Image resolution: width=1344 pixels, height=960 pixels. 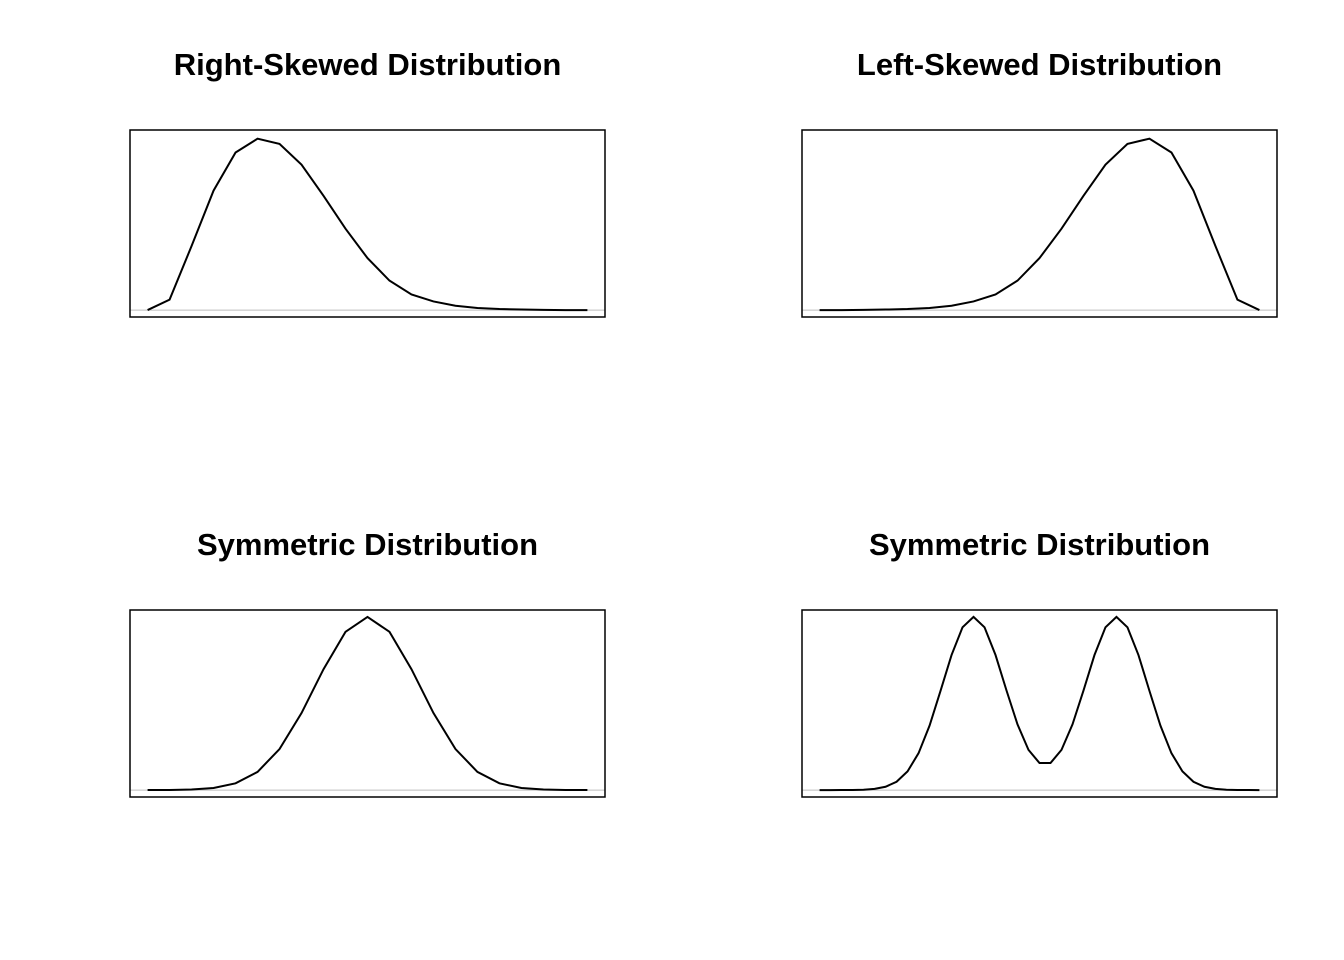 I want to click on chart-title: Right-Skewed Distribution, so click(x=368, y=64).